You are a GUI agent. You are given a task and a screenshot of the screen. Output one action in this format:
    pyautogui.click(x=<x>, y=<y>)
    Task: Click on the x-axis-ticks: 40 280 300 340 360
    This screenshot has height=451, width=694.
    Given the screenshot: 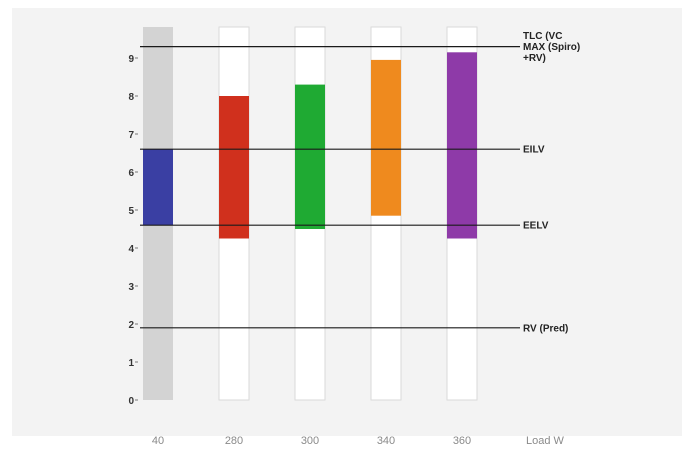 What is the action you would take?
    pyautogui.click(x=311, y=441)
    